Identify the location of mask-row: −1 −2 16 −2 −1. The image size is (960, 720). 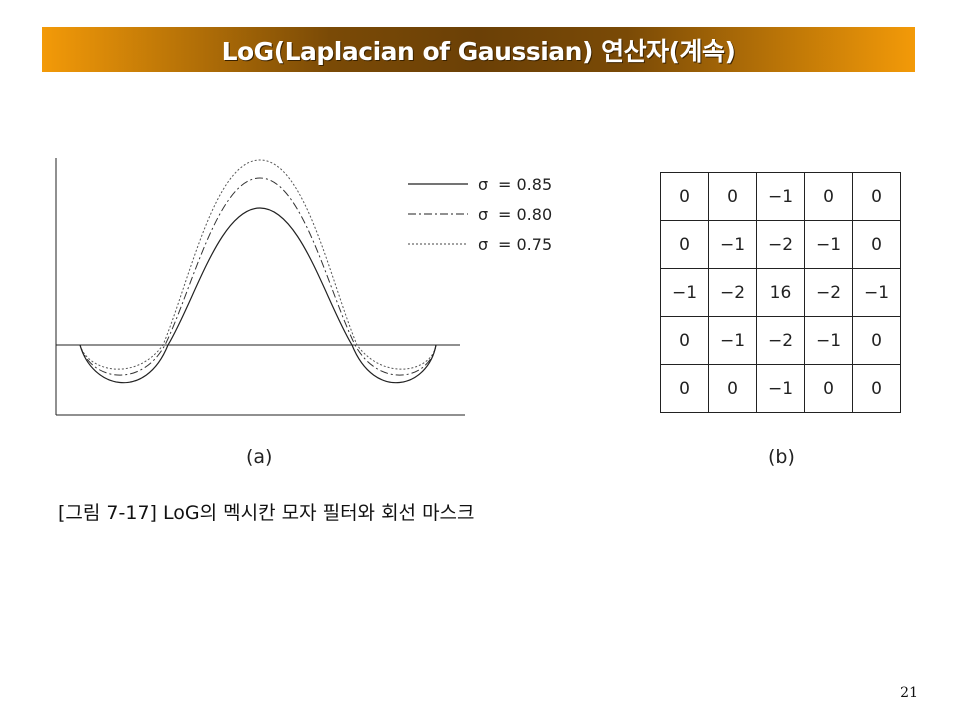
(780, 292).